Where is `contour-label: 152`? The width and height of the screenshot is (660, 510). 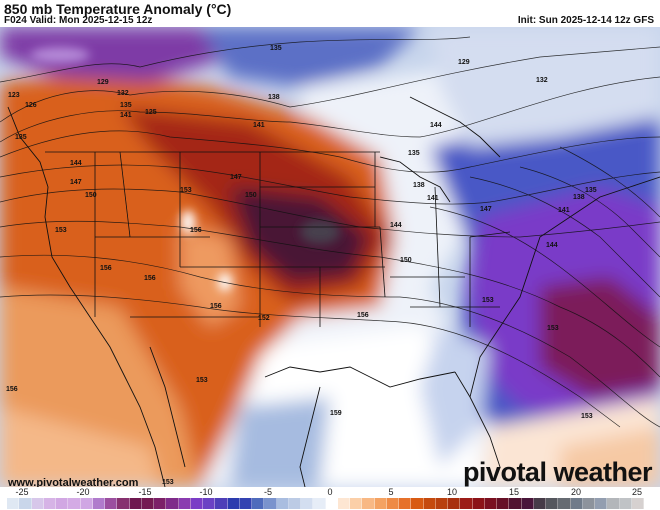
contour-label: 152 is located at coordinates (264, 318).